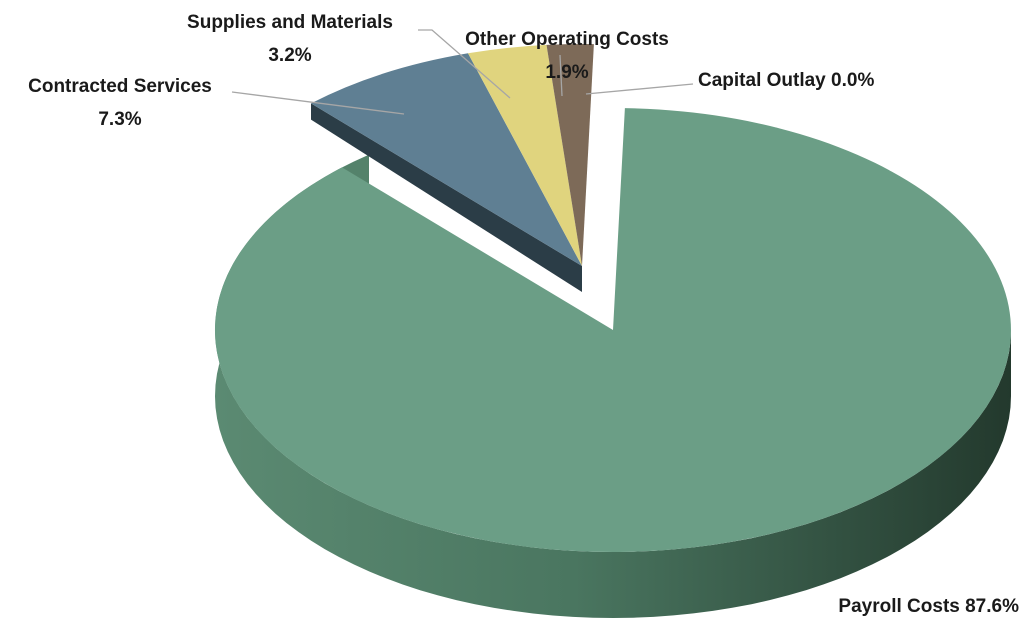  I want to click on label-other-pct: 1.9%, so click(566, 72).